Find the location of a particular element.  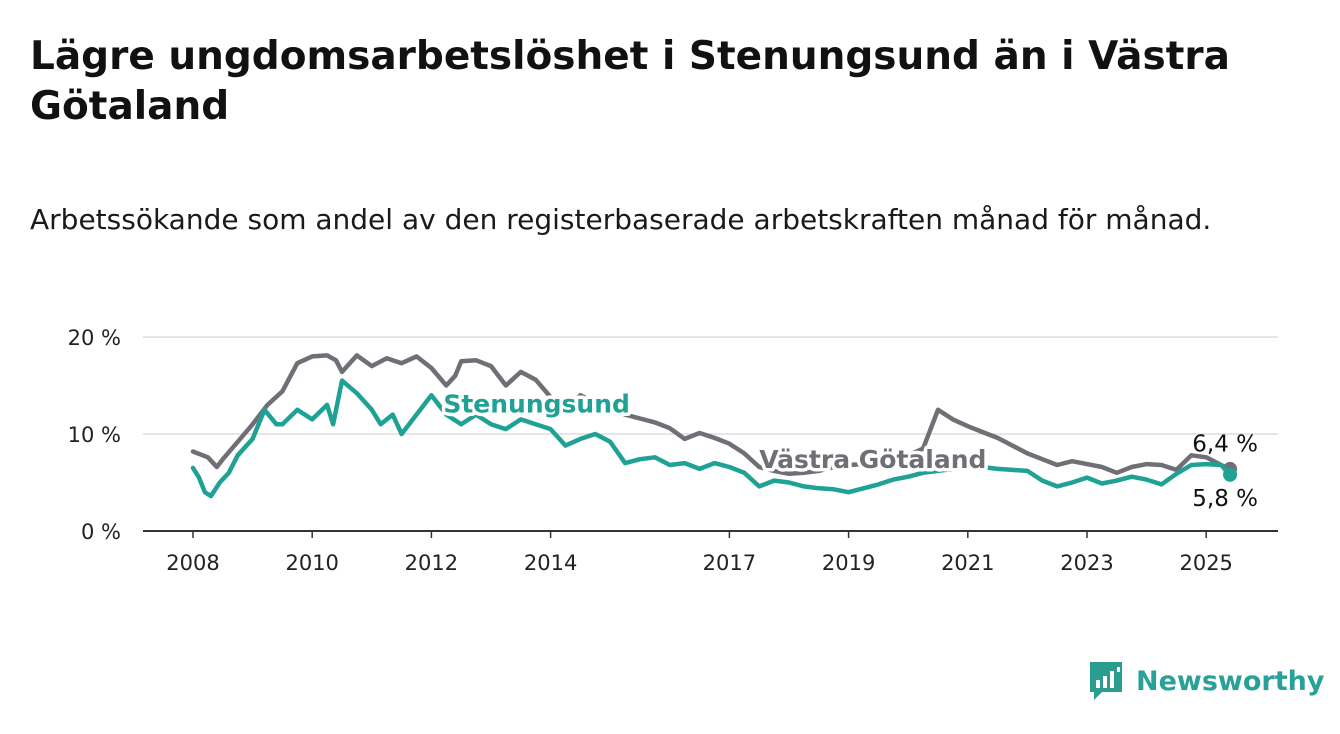

end-value-label-vastra-gotaland: 6,4 % is located at coordinates (1225, 444).